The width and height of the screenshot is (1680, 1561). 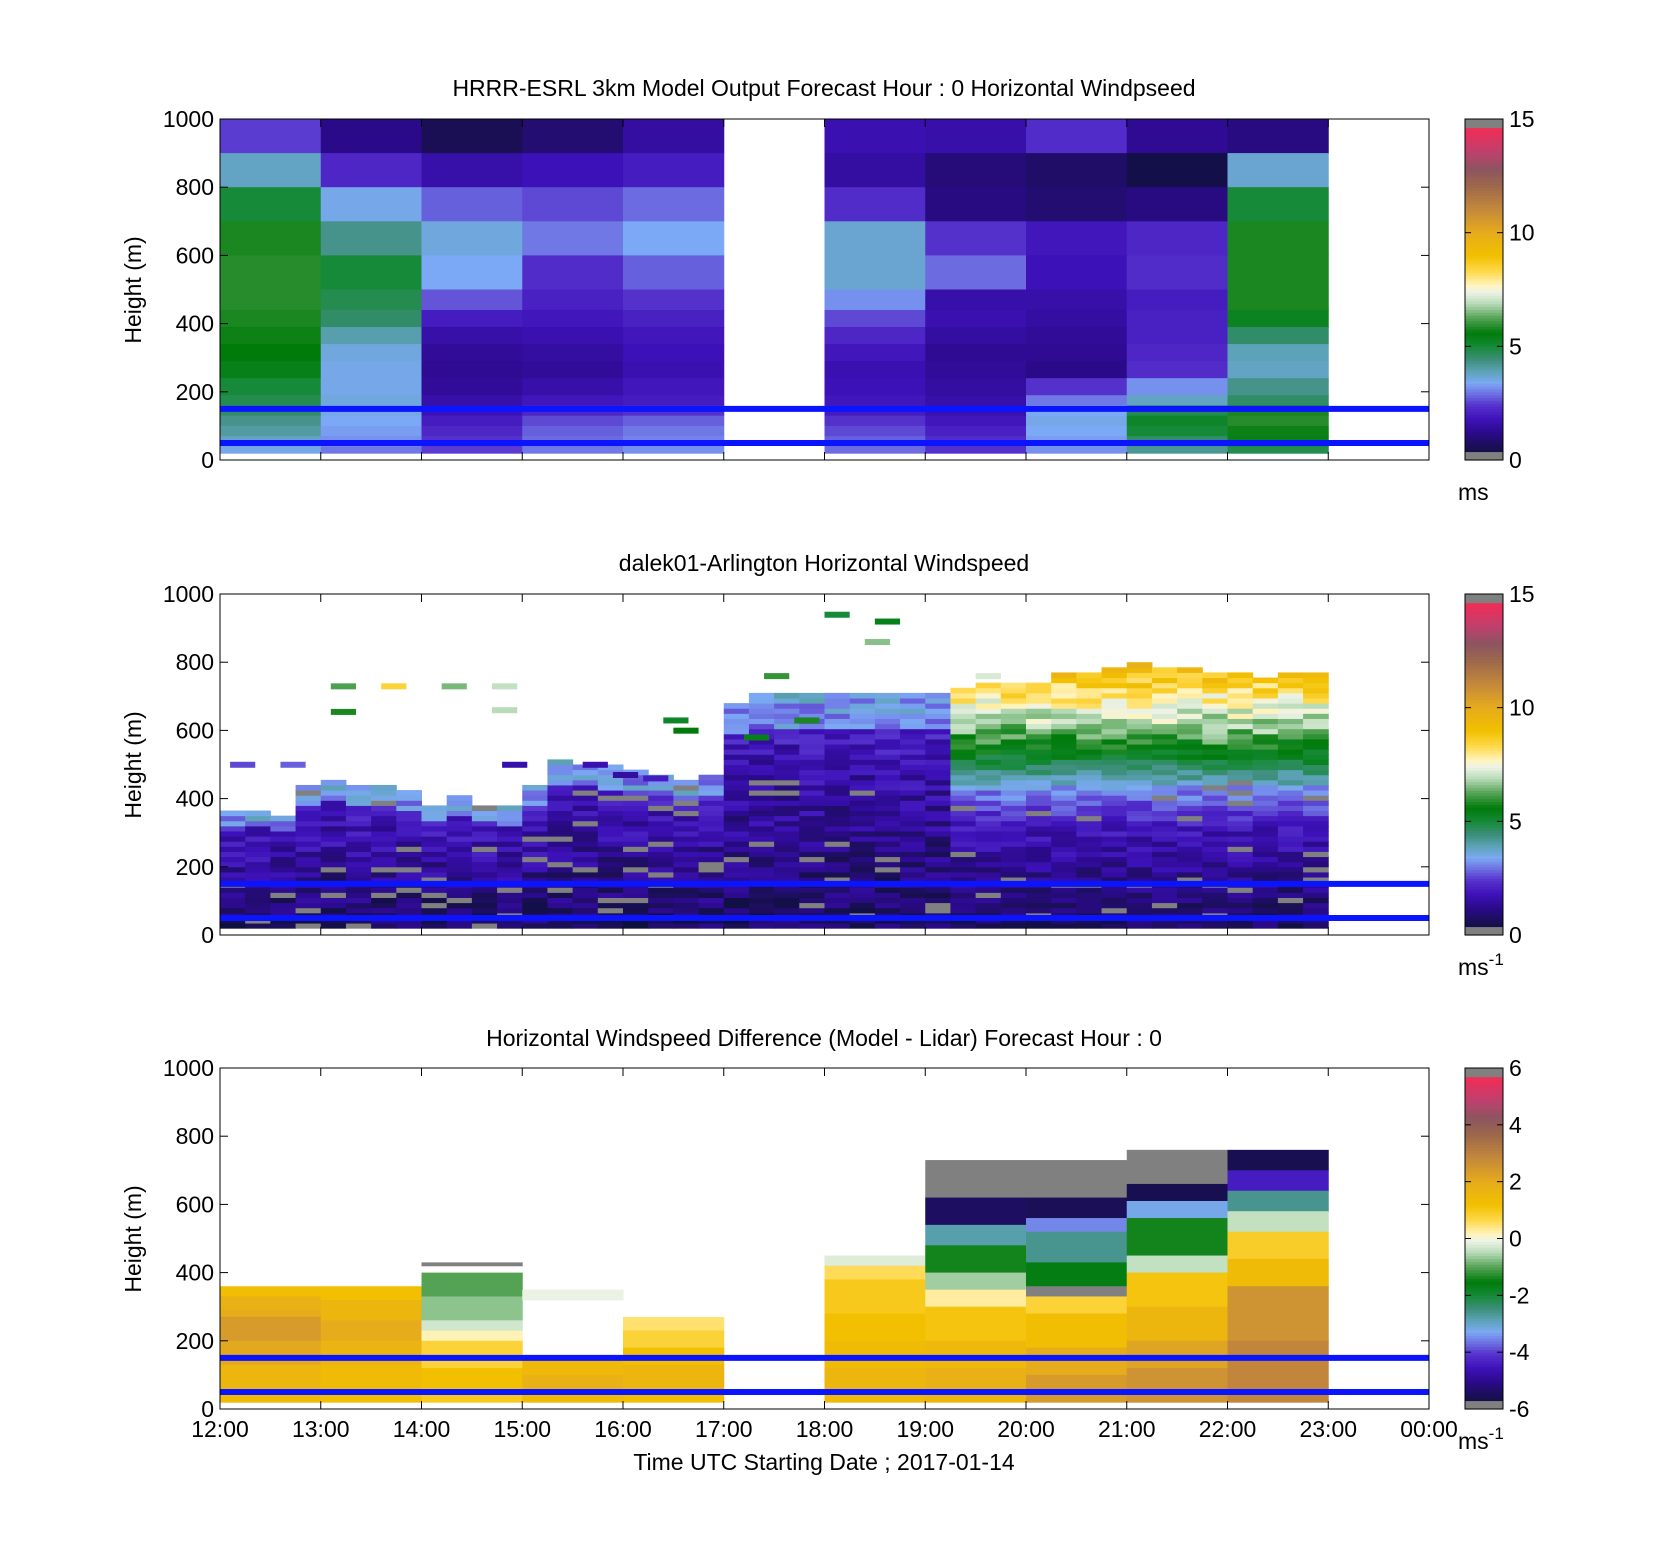 I want to click on y-tick-label: 600, so click(x=195, y=255).